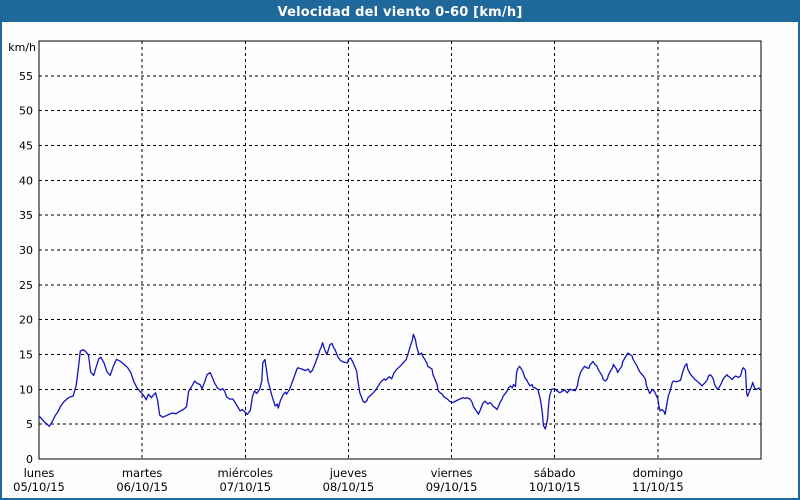  I want to click on x-tick-day-name: sábado, so click(555, 473).